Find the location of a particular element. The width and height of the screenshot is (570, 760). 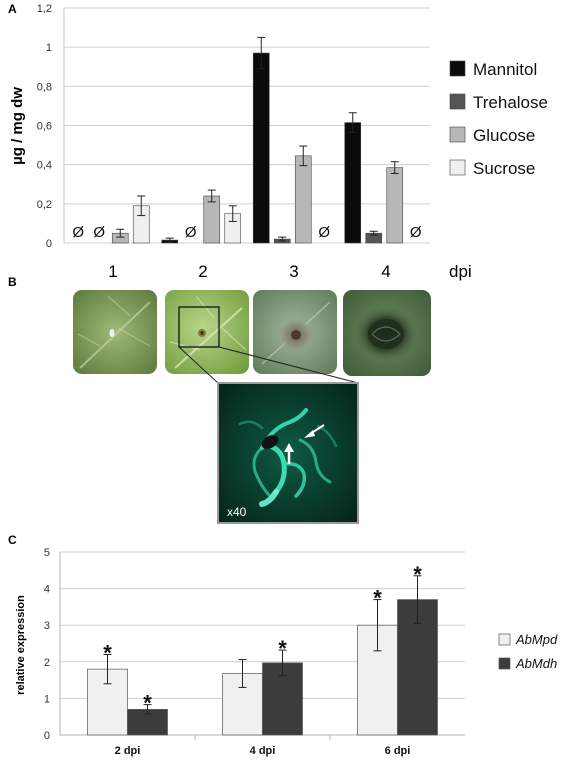

significance-star-abmdh-4-dpi: * is located at coordinates (282, 648).